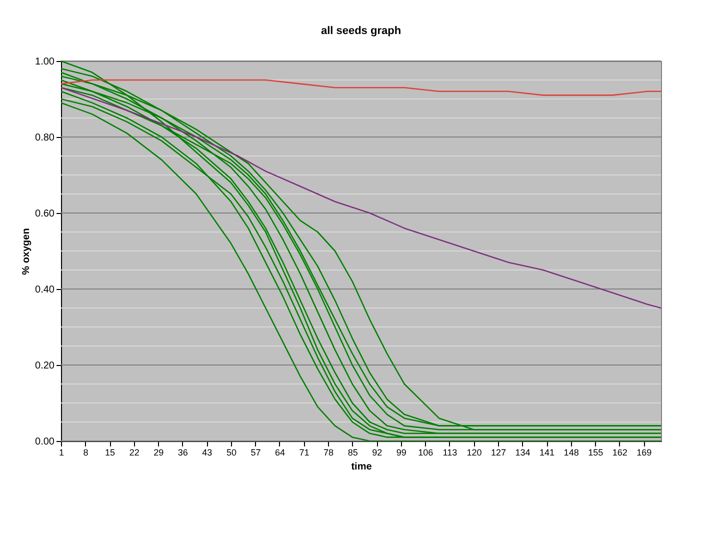 Image resolution: width=715 pixels, height=546 pixels. What do you see at coordinates (361, 31) in the screenshot?
I see `chart-title: all seeds graph` at bounding box center [361, 31].